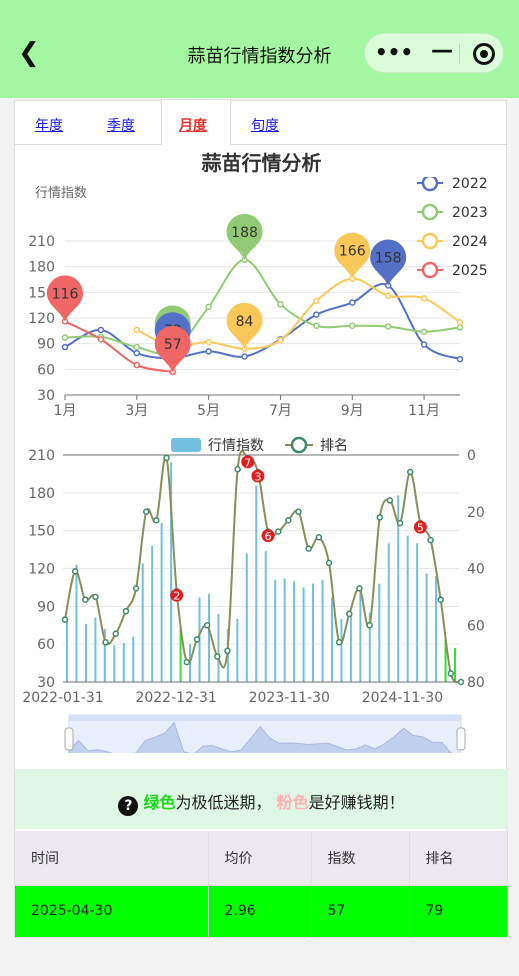 The height and width of the screenshot is (976, 519). What do you see at coordinates (186, 445) in the screenshot?
I see `legend-bar-swatch` at bounding box center [186, 445].